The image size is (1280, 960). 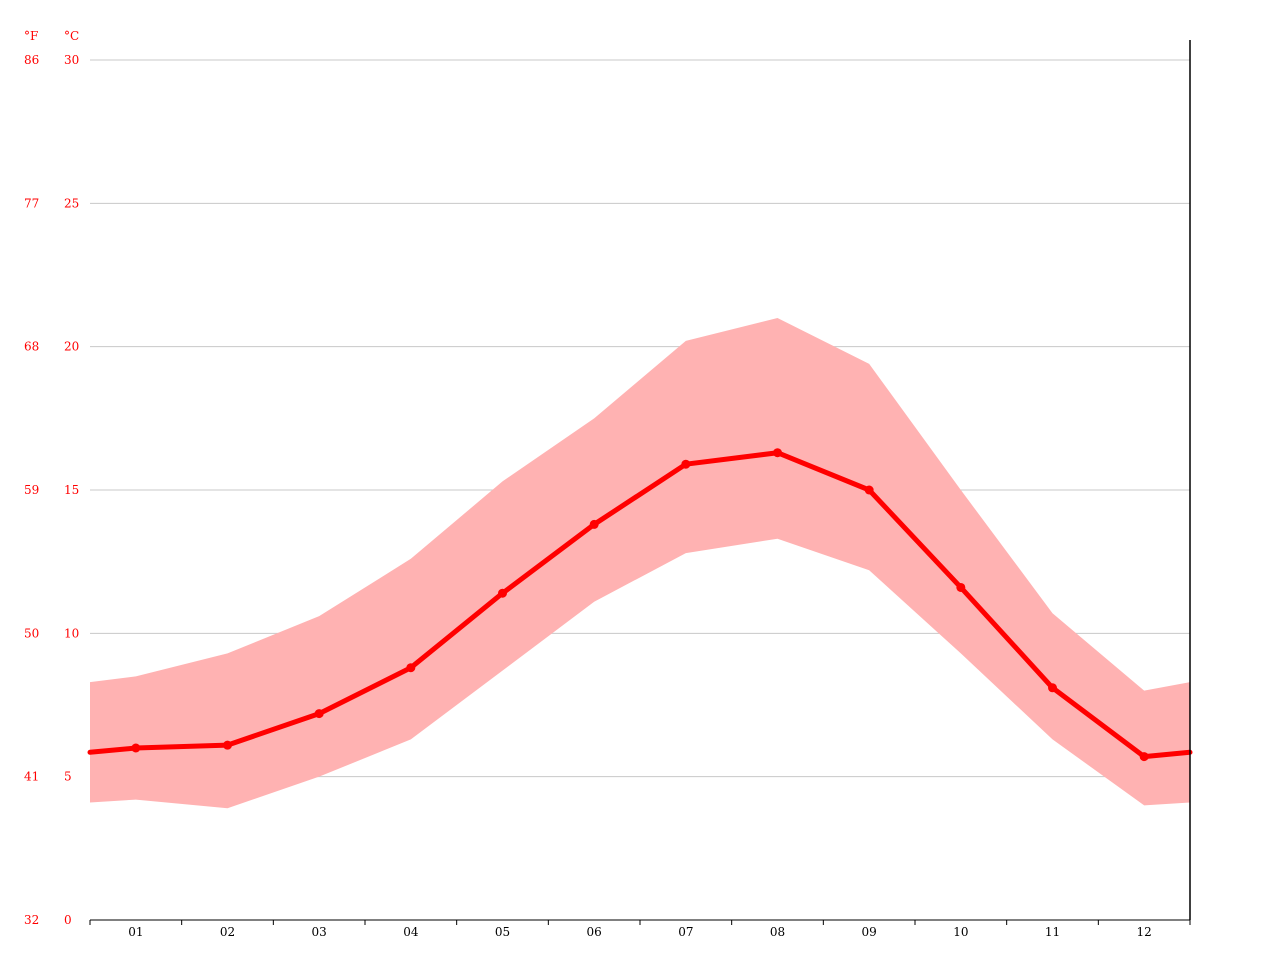 What do you see at coordinates (135, 932) in the screenshot?
I see `x-tick-label: 01` at bounding box center [135, 932].